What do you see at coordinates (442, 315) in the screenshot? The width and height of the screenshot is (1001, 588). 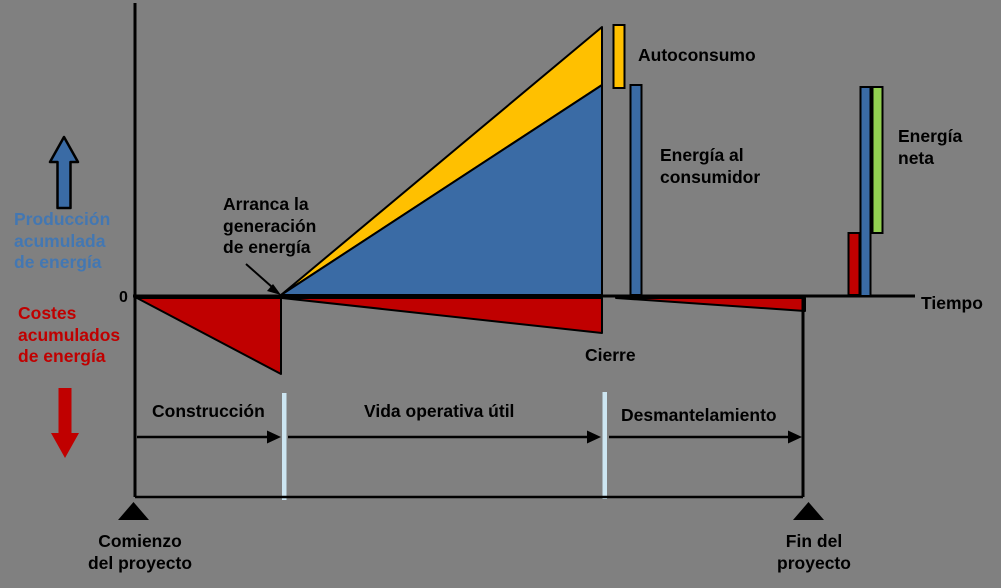 I see `operation-cost-triangle` at bounding box center [442, 315].